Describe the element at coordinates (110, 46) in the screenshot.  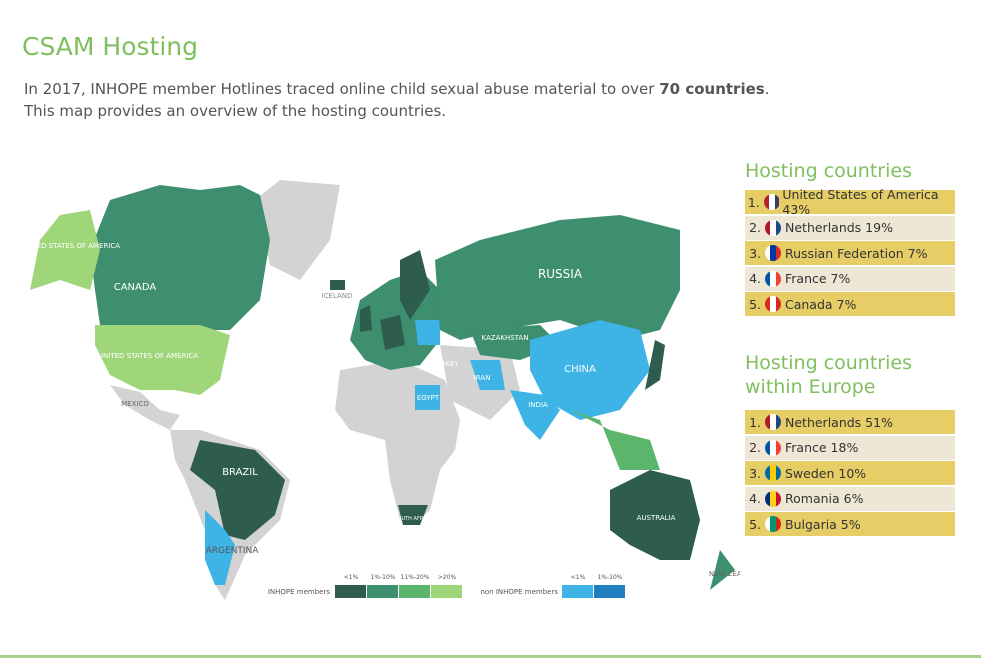
I see `title: CSAM Hosting` at that location.